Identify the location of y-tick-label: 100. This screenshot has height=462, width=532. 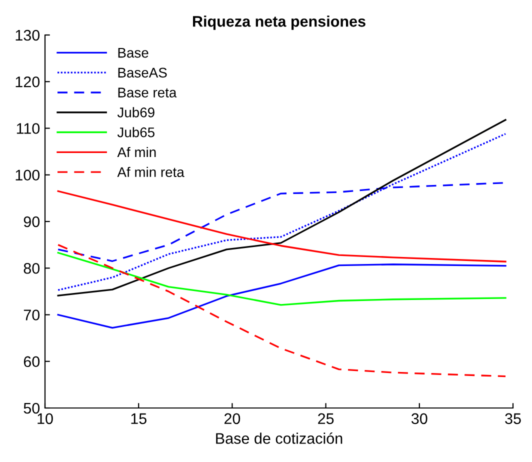
(28, 175).